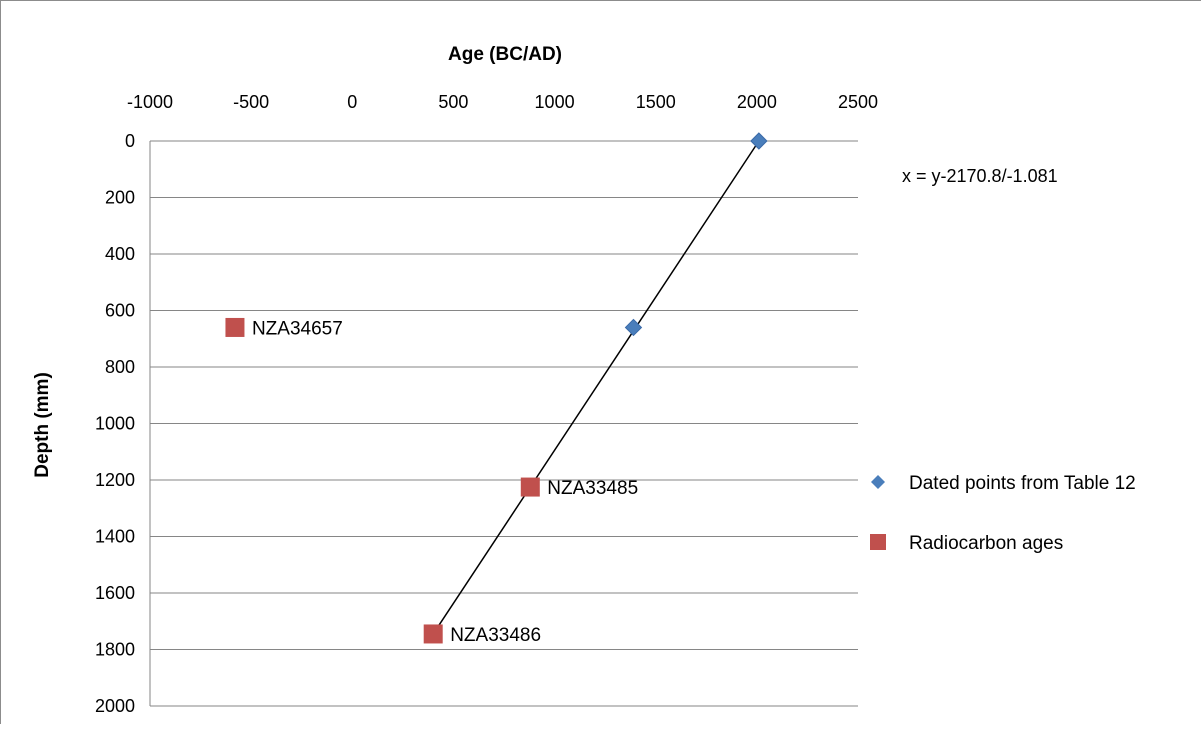  What do you see at coordinates (115, 706) in the screenshot?
I see `y-tick-label: 2000` at bounding box center [115, 706].